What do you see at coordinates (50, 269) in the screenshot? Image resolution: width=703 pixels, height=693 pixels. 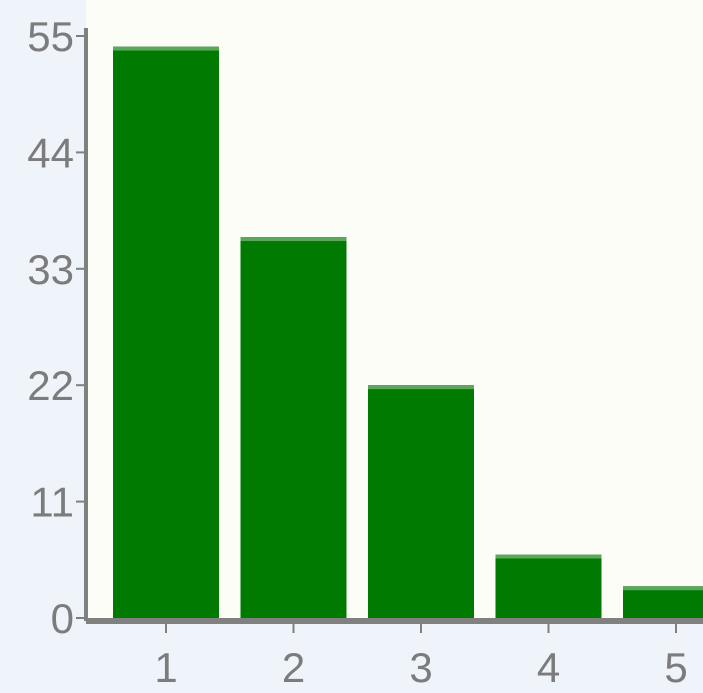 I see `y-tick-label: 33` at bounding box center [50, 269].